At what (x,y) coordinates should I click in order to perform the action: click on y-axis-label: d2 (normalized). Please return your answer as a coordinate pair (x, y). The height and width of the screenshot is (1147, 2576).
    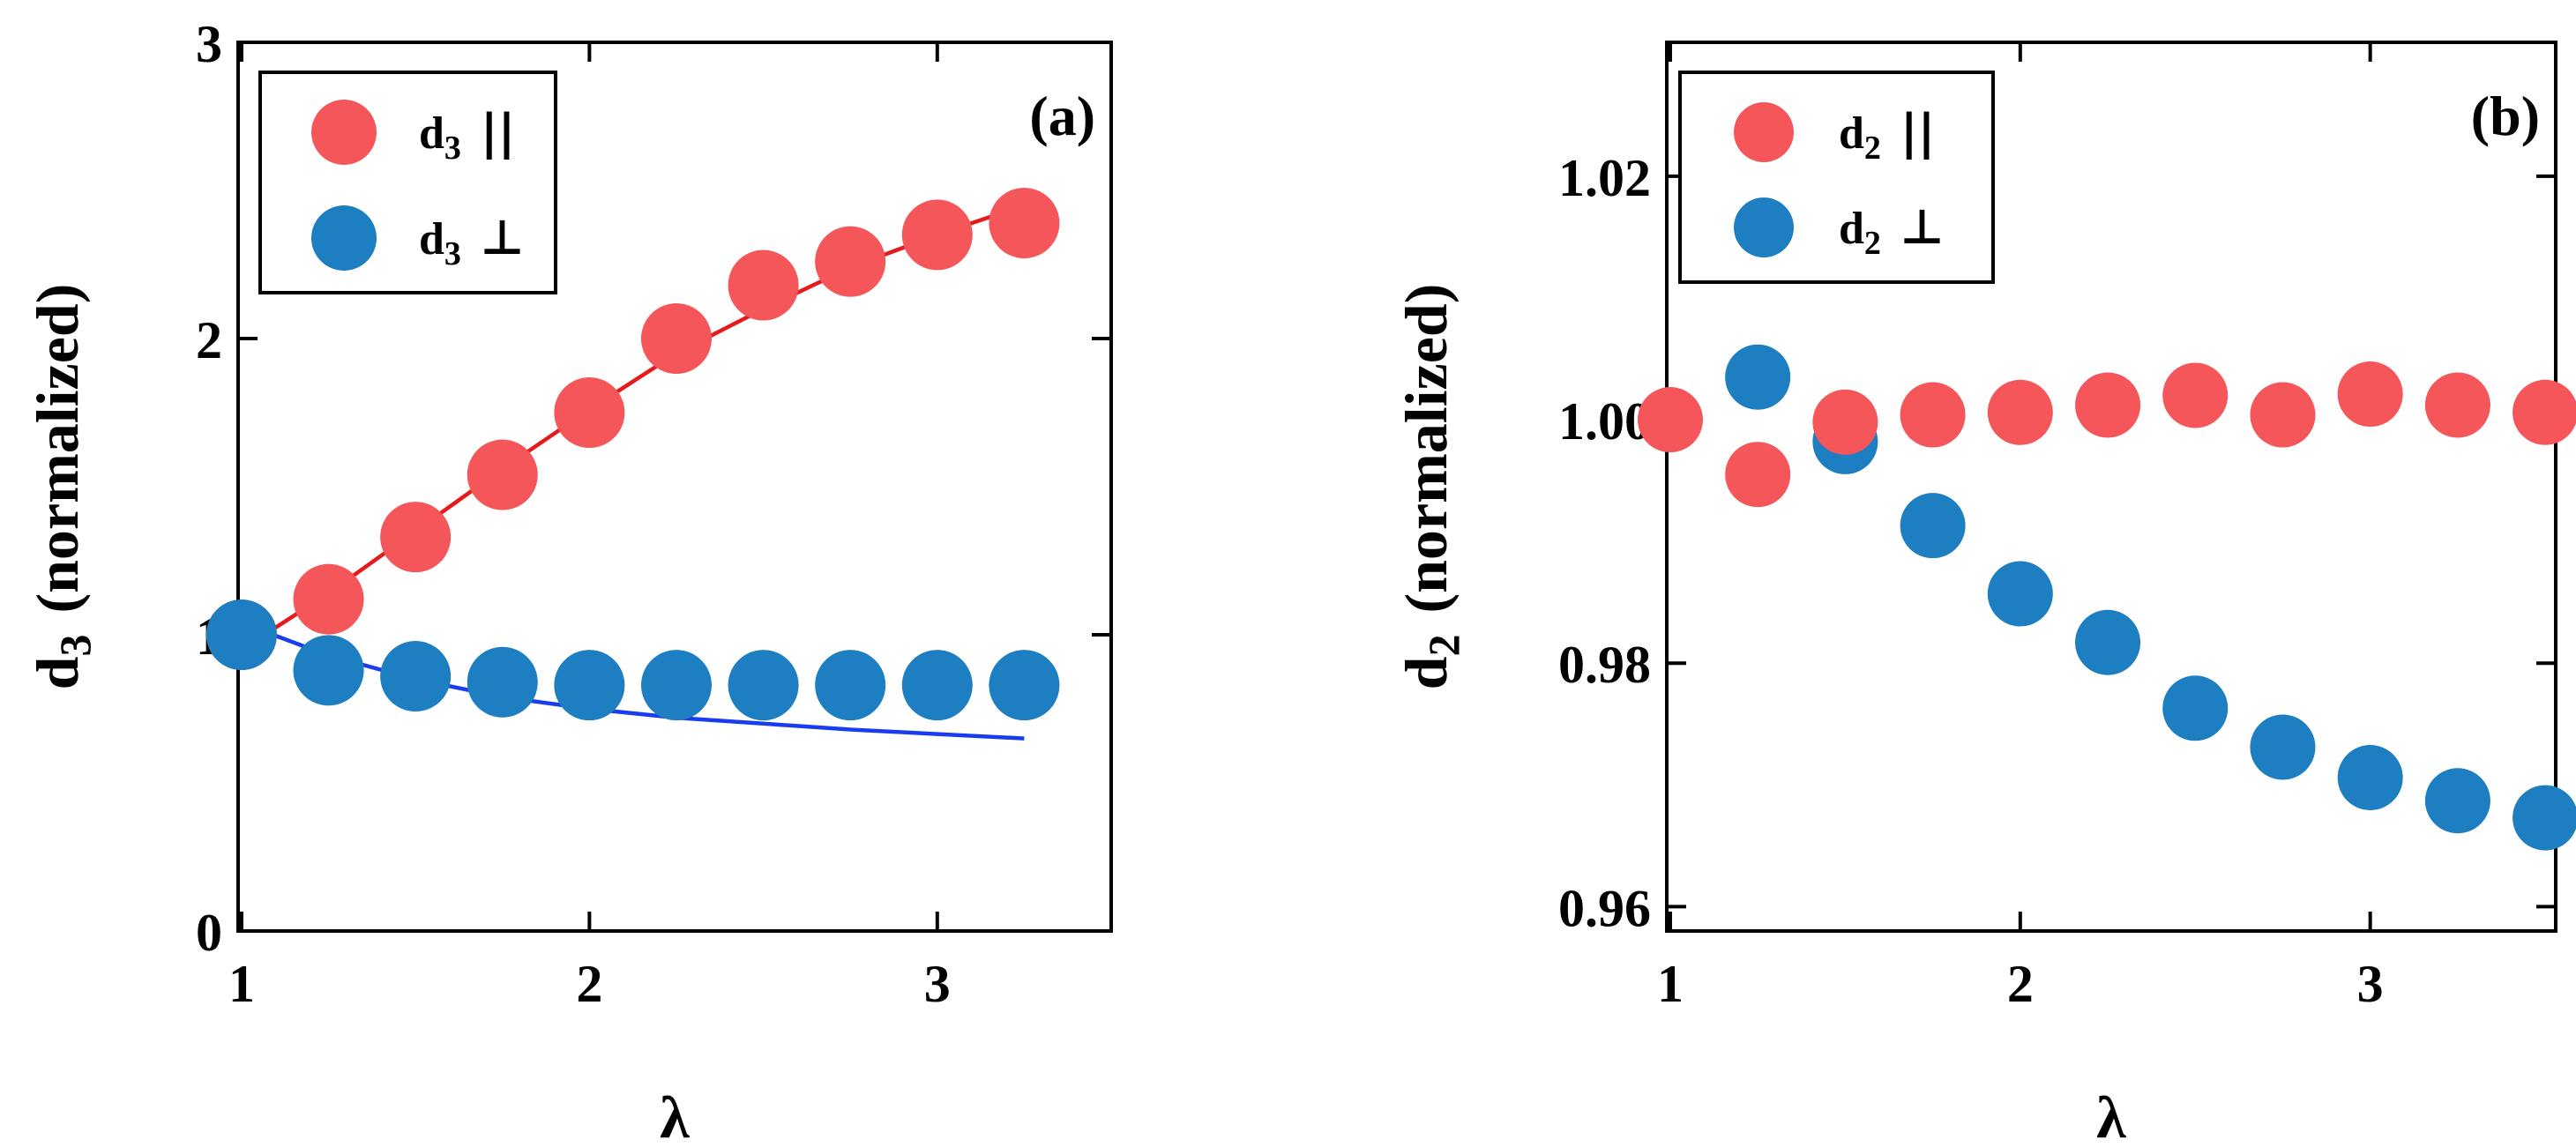
    Looking at the image, I should click on (1430, 487).